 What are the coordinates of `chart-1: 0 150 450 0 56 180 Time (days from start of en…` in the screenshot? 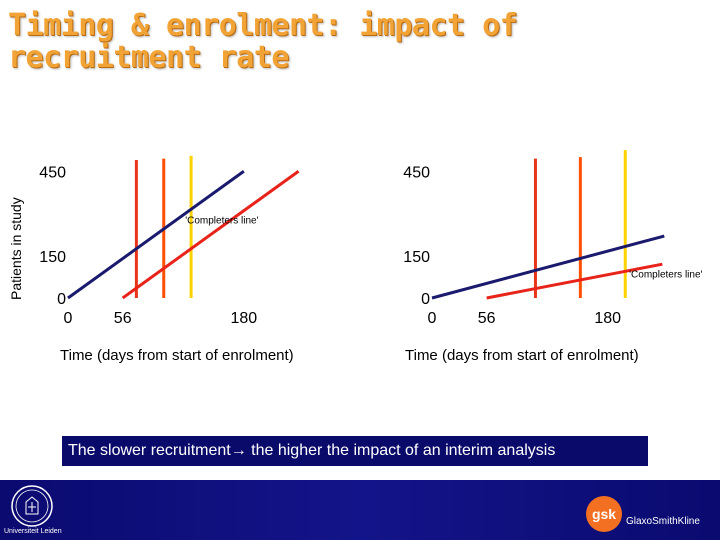 It's located at (169, 259).